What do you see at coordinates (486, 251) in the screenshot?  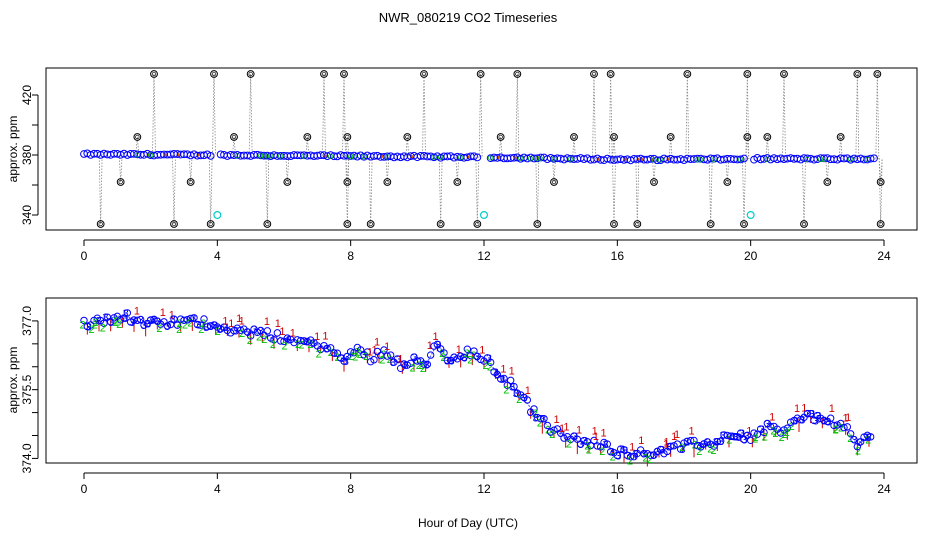 I see `top-x-axis: 0 4 8 12 16 20 24` at bounding box center [486, 251].